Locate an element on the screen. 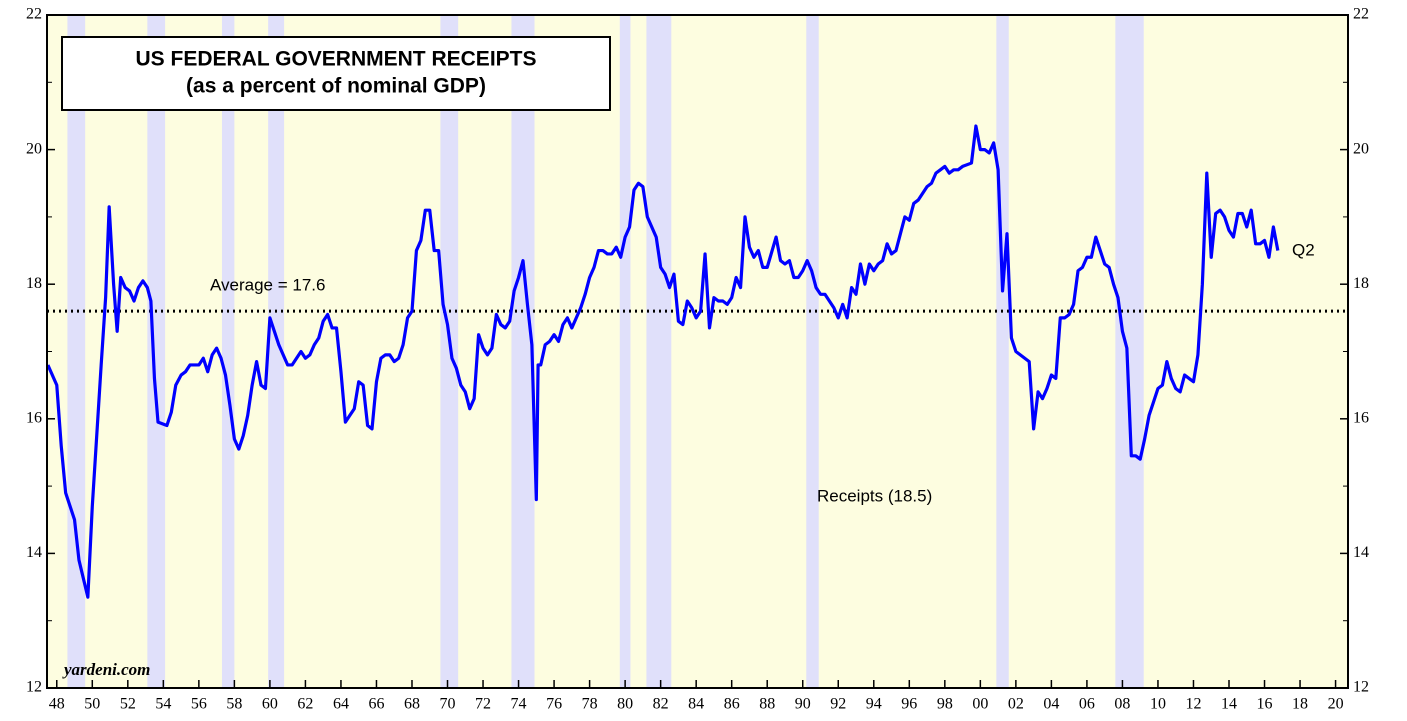 The image size is (1407, 721). x-tick-label: 16 is located at coordinates (1265, 704).